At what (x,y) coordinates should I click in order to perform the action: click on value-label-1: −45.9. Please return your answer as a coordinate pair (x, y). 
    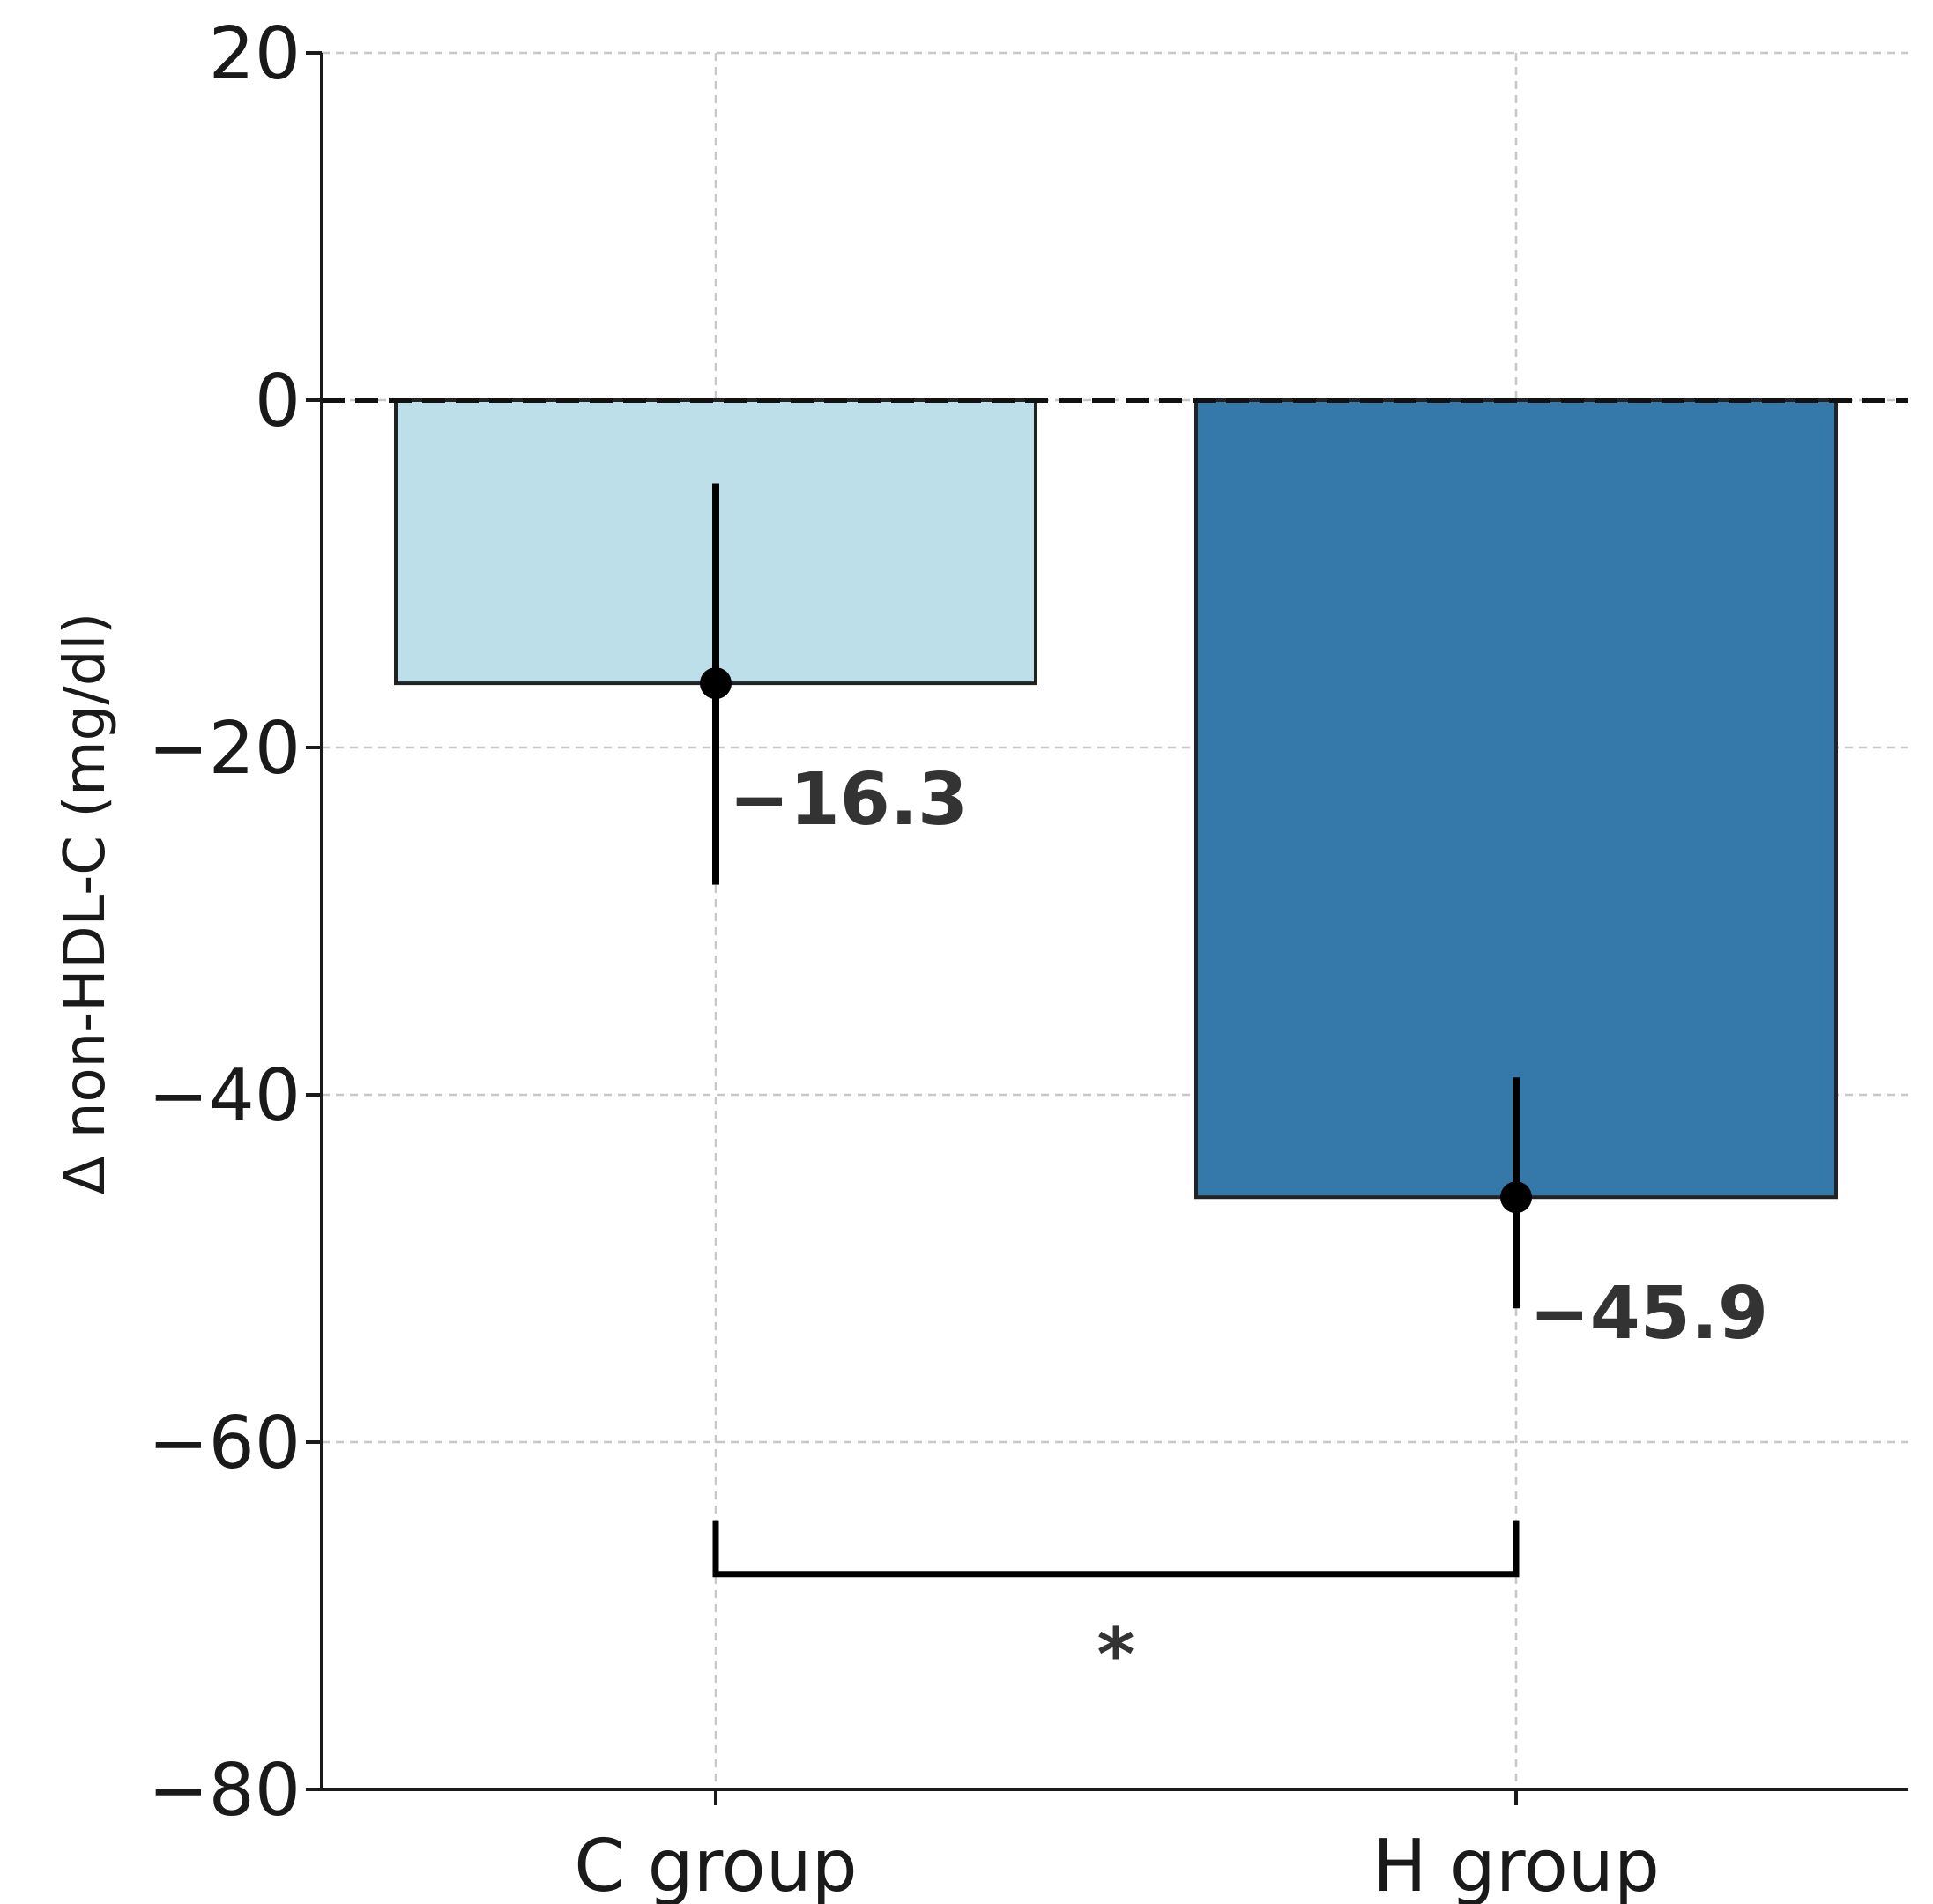
    Looking at the image, I should click on (1648, 1314).